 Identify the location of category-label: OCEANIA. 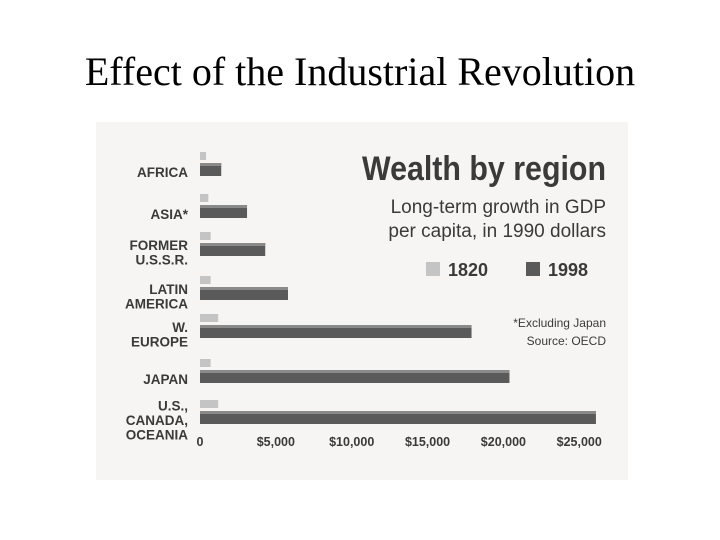
(157, 435).